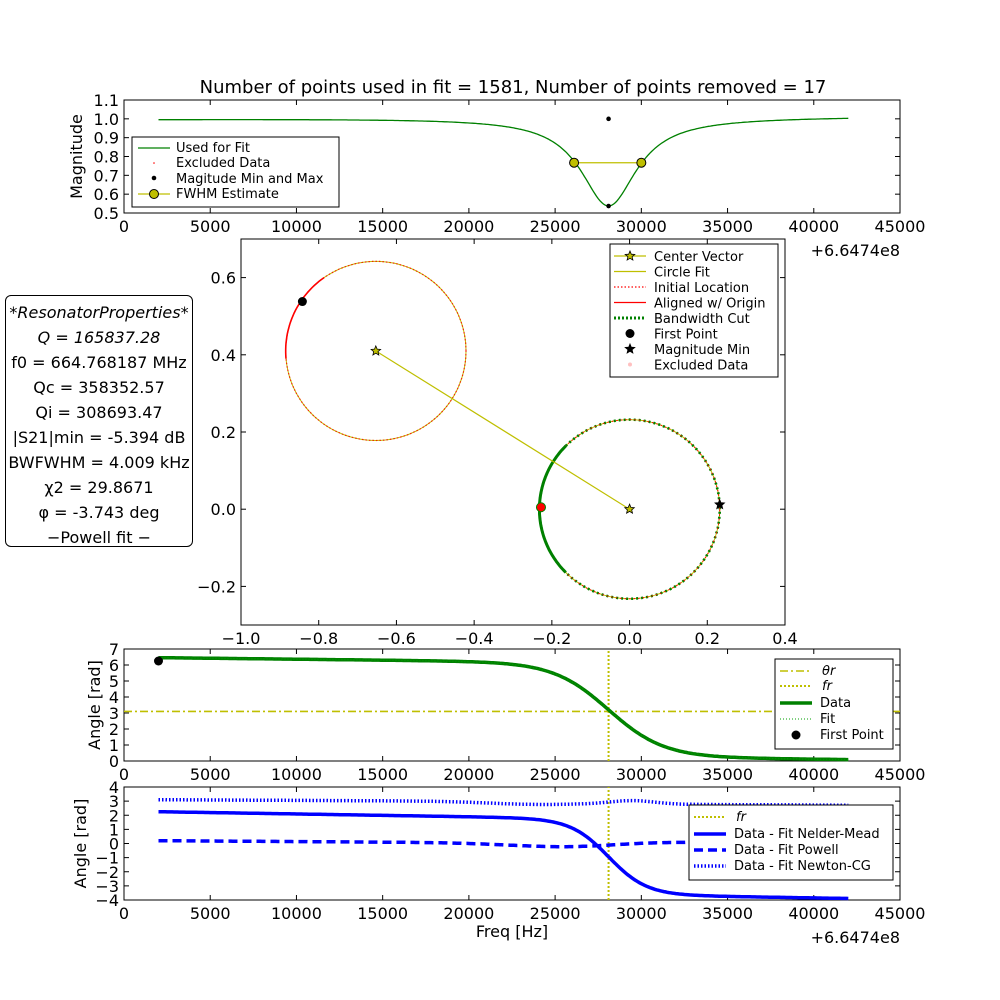 The width and height of the screenshot is (1000, 1000). I want to click on phase-ylabel: Angle [rad], so click(94, 705).